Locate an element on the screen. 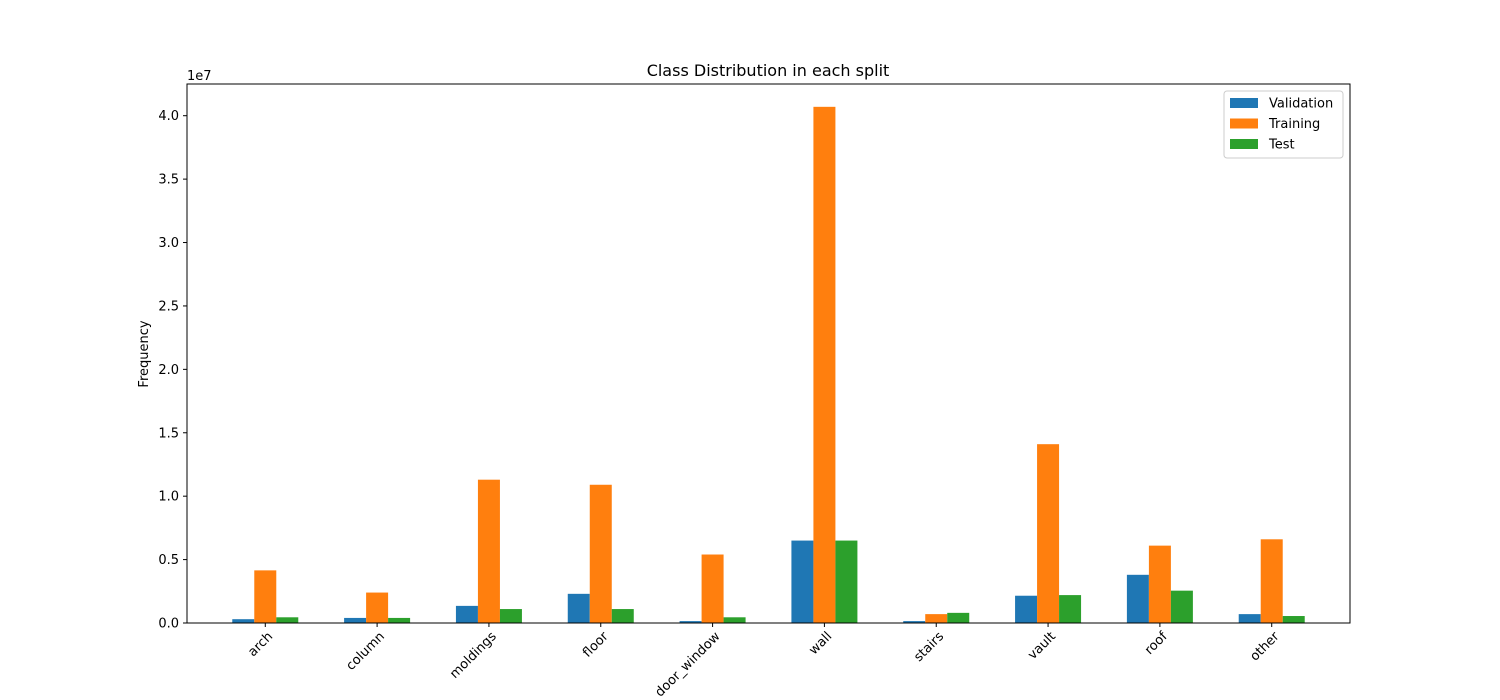 This screenshot has width=1500, height=700. bar-validation-column is located at coordinates (355, 620).